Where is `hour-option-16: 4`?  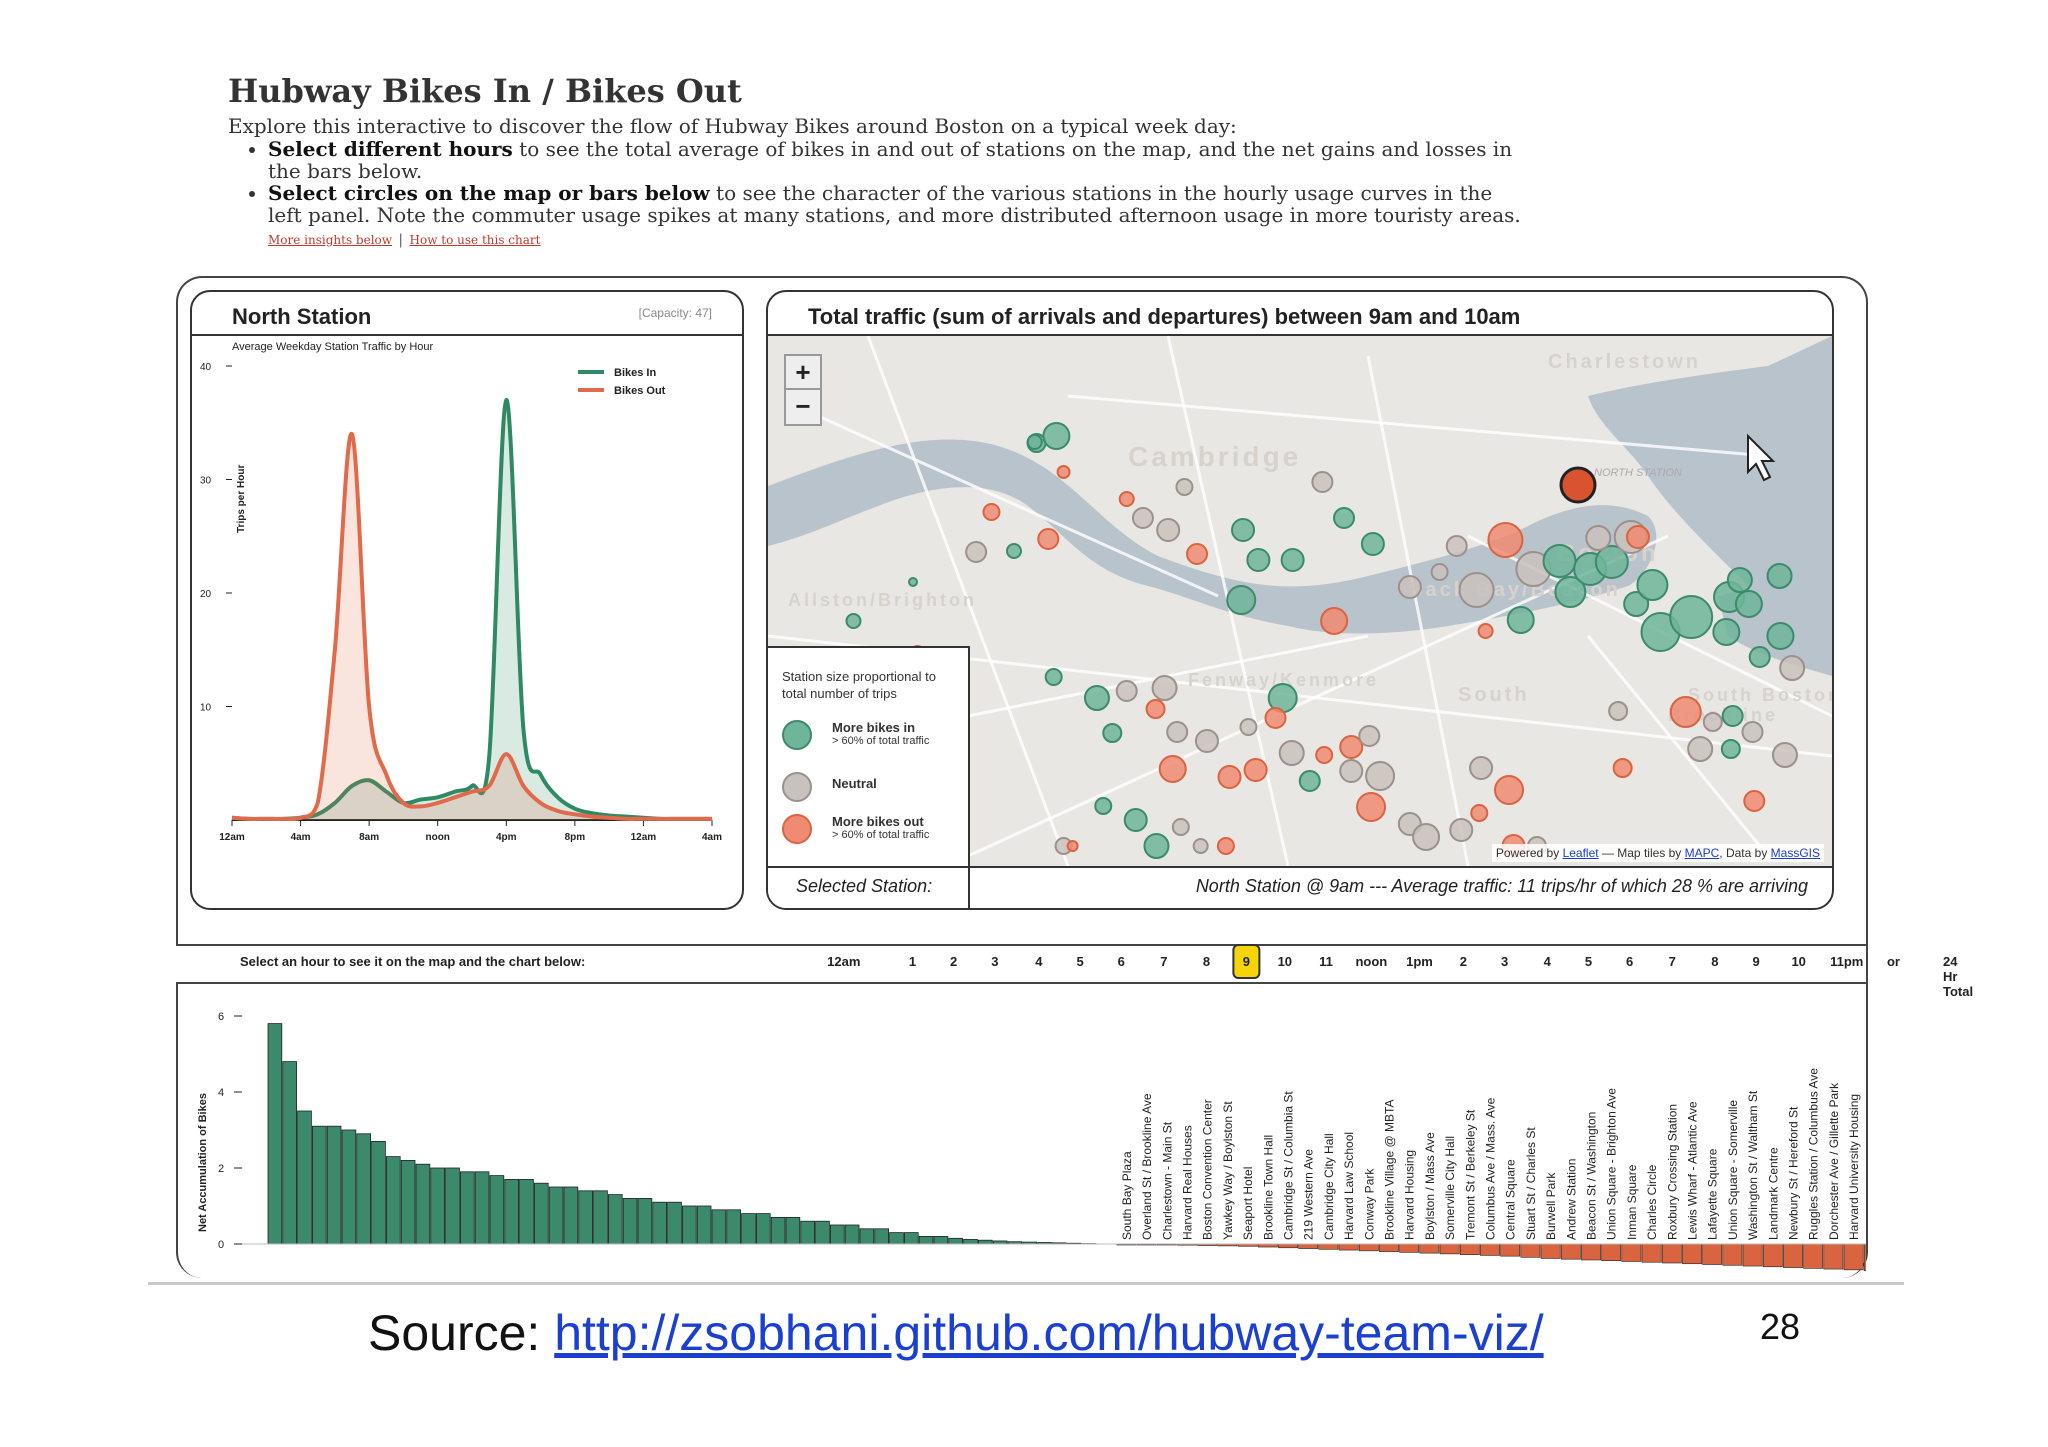 hour-option-16: 4 is located at coordinates (1547, 961).